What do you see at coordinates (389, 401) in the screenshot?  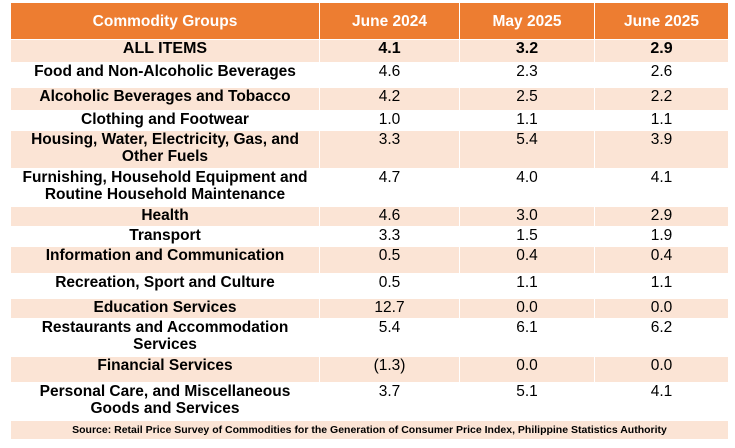 I see `value-june-2024: 3.7` at bounding box center [389, 401].